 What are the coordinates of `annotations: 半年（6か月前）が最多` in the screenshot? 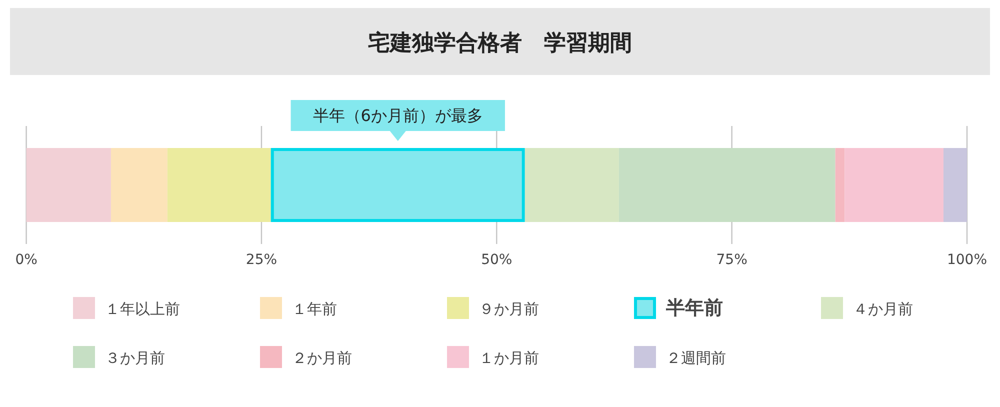 It's located at (397, 120).